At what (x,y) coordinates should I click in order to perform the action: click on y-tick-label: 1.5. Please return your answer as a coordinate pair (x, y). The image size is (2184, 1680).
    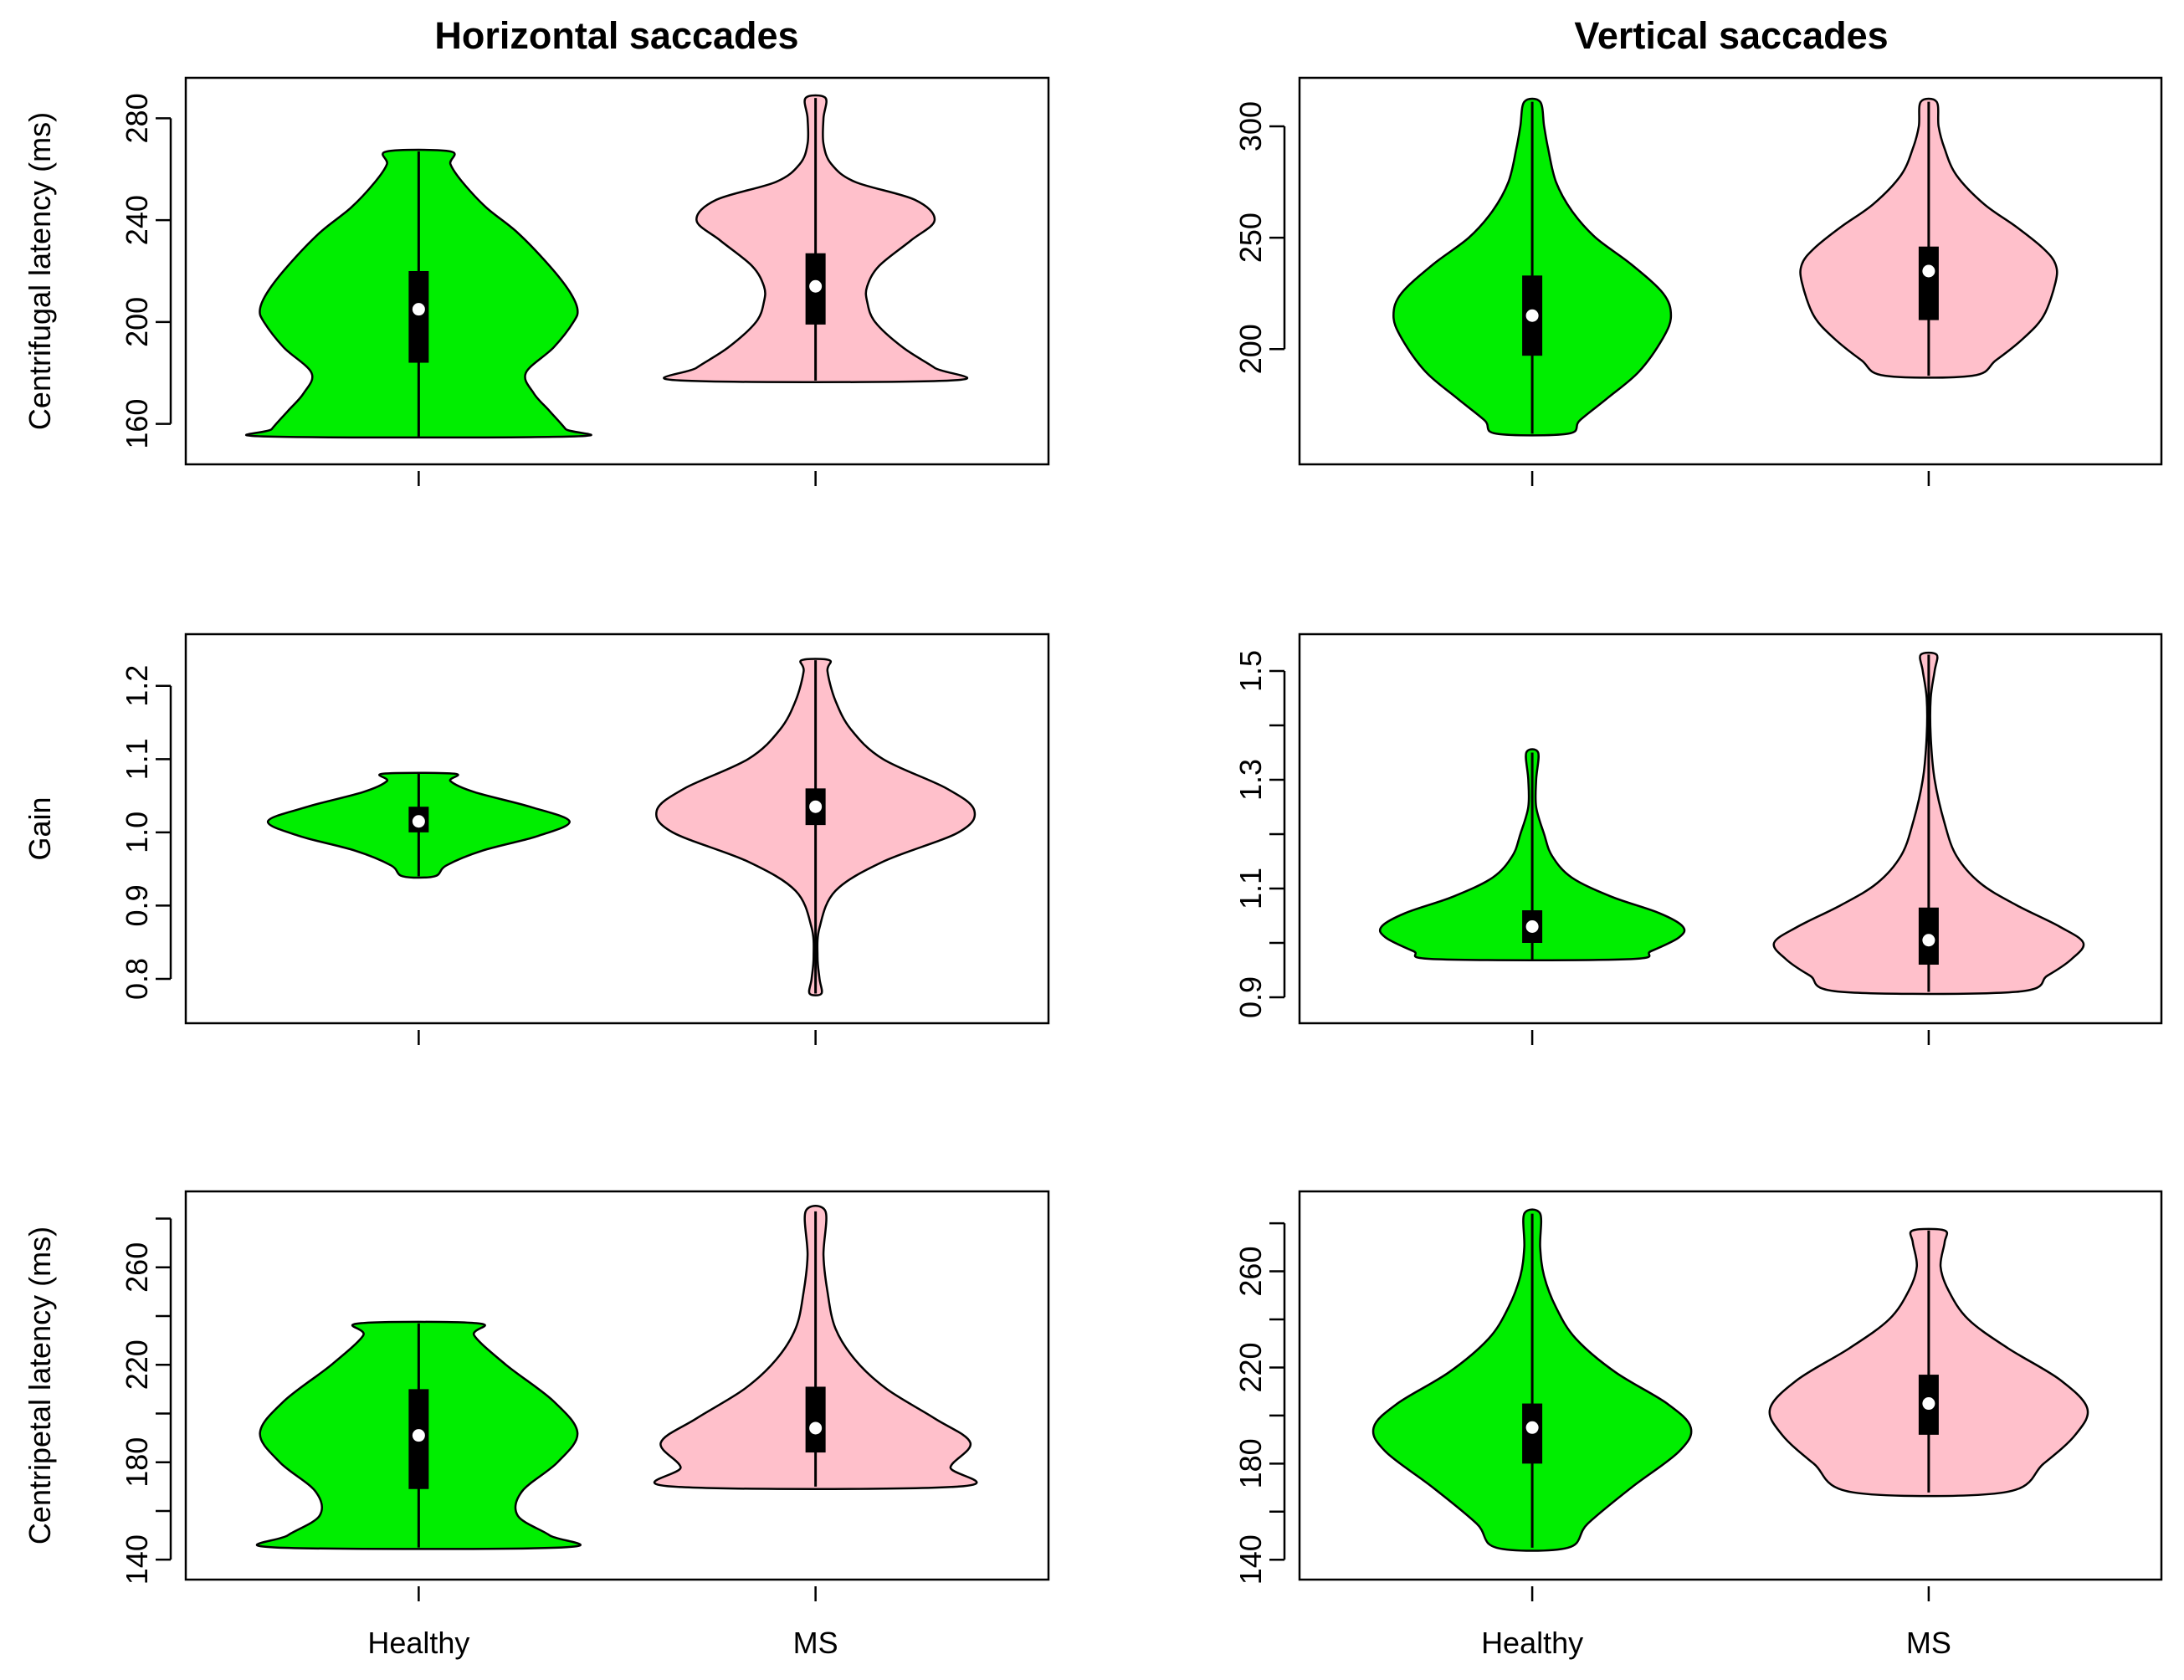
    Looking at the image, I should click on (1250, 671).